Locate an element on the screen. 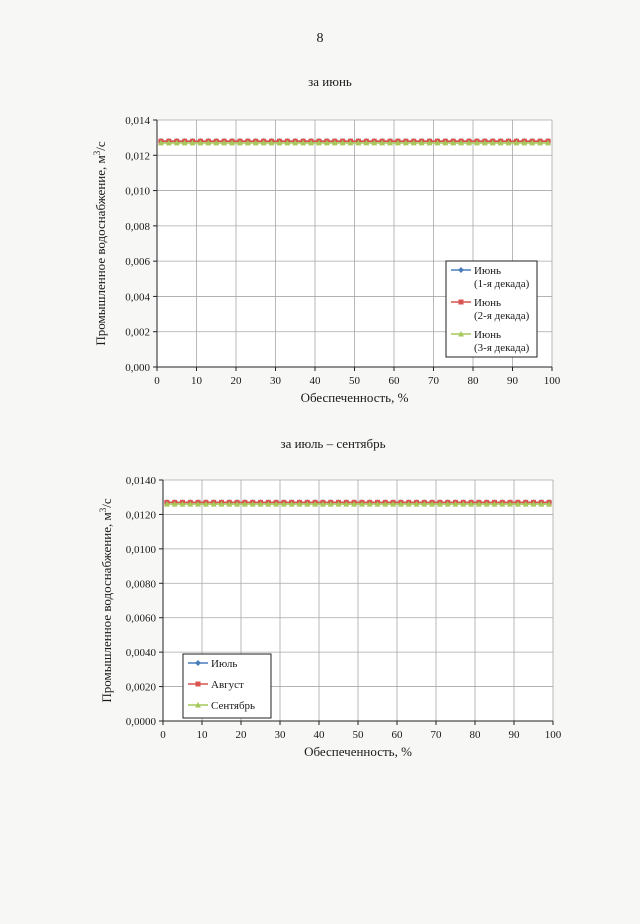  y-axis-label-sup: 3 is located at coordinates (103, 509).